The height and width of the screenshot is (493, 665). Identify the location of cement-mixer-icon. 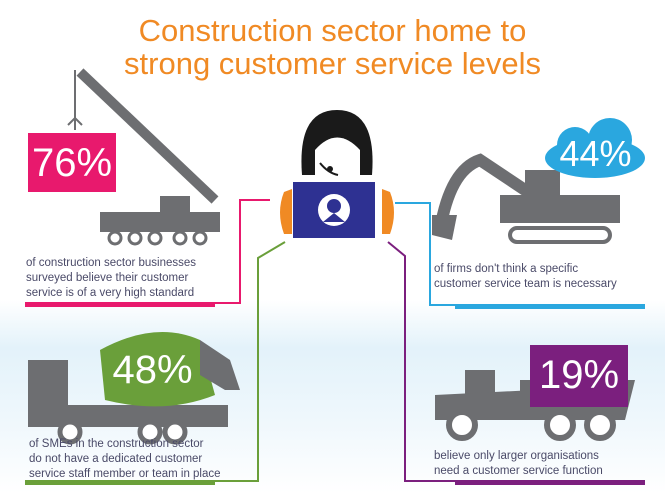
(134, 388).